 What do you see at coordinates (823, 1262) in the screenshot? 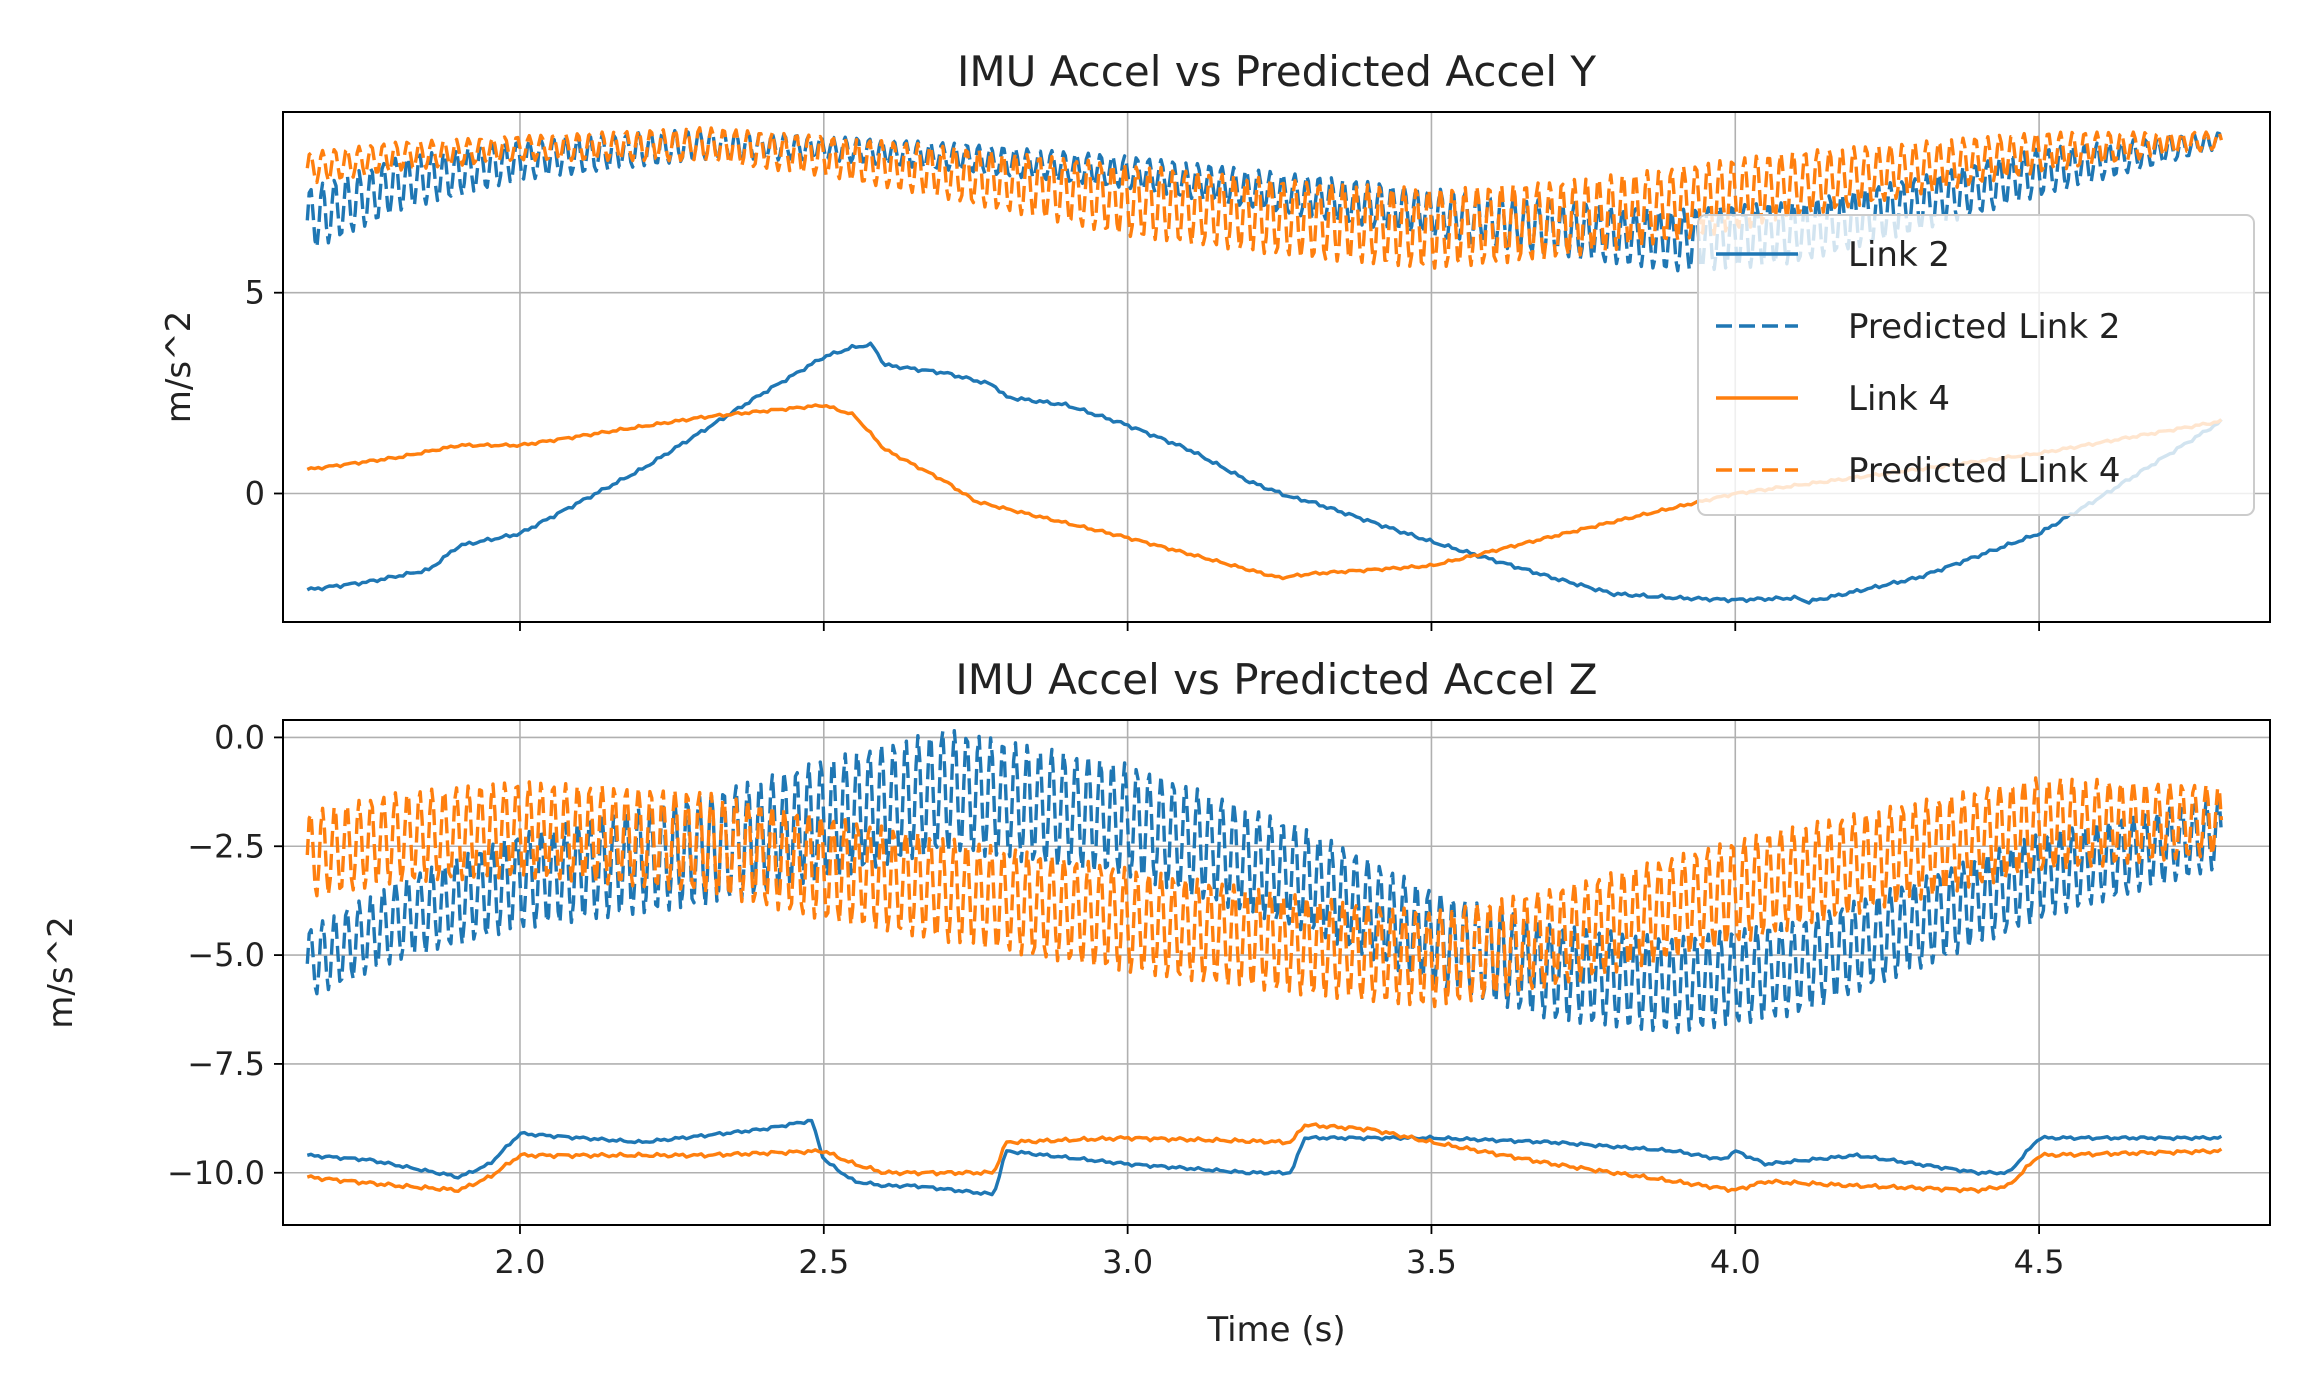
I see `x-tick-label: 2.5` at bounding box center [823, 1262].